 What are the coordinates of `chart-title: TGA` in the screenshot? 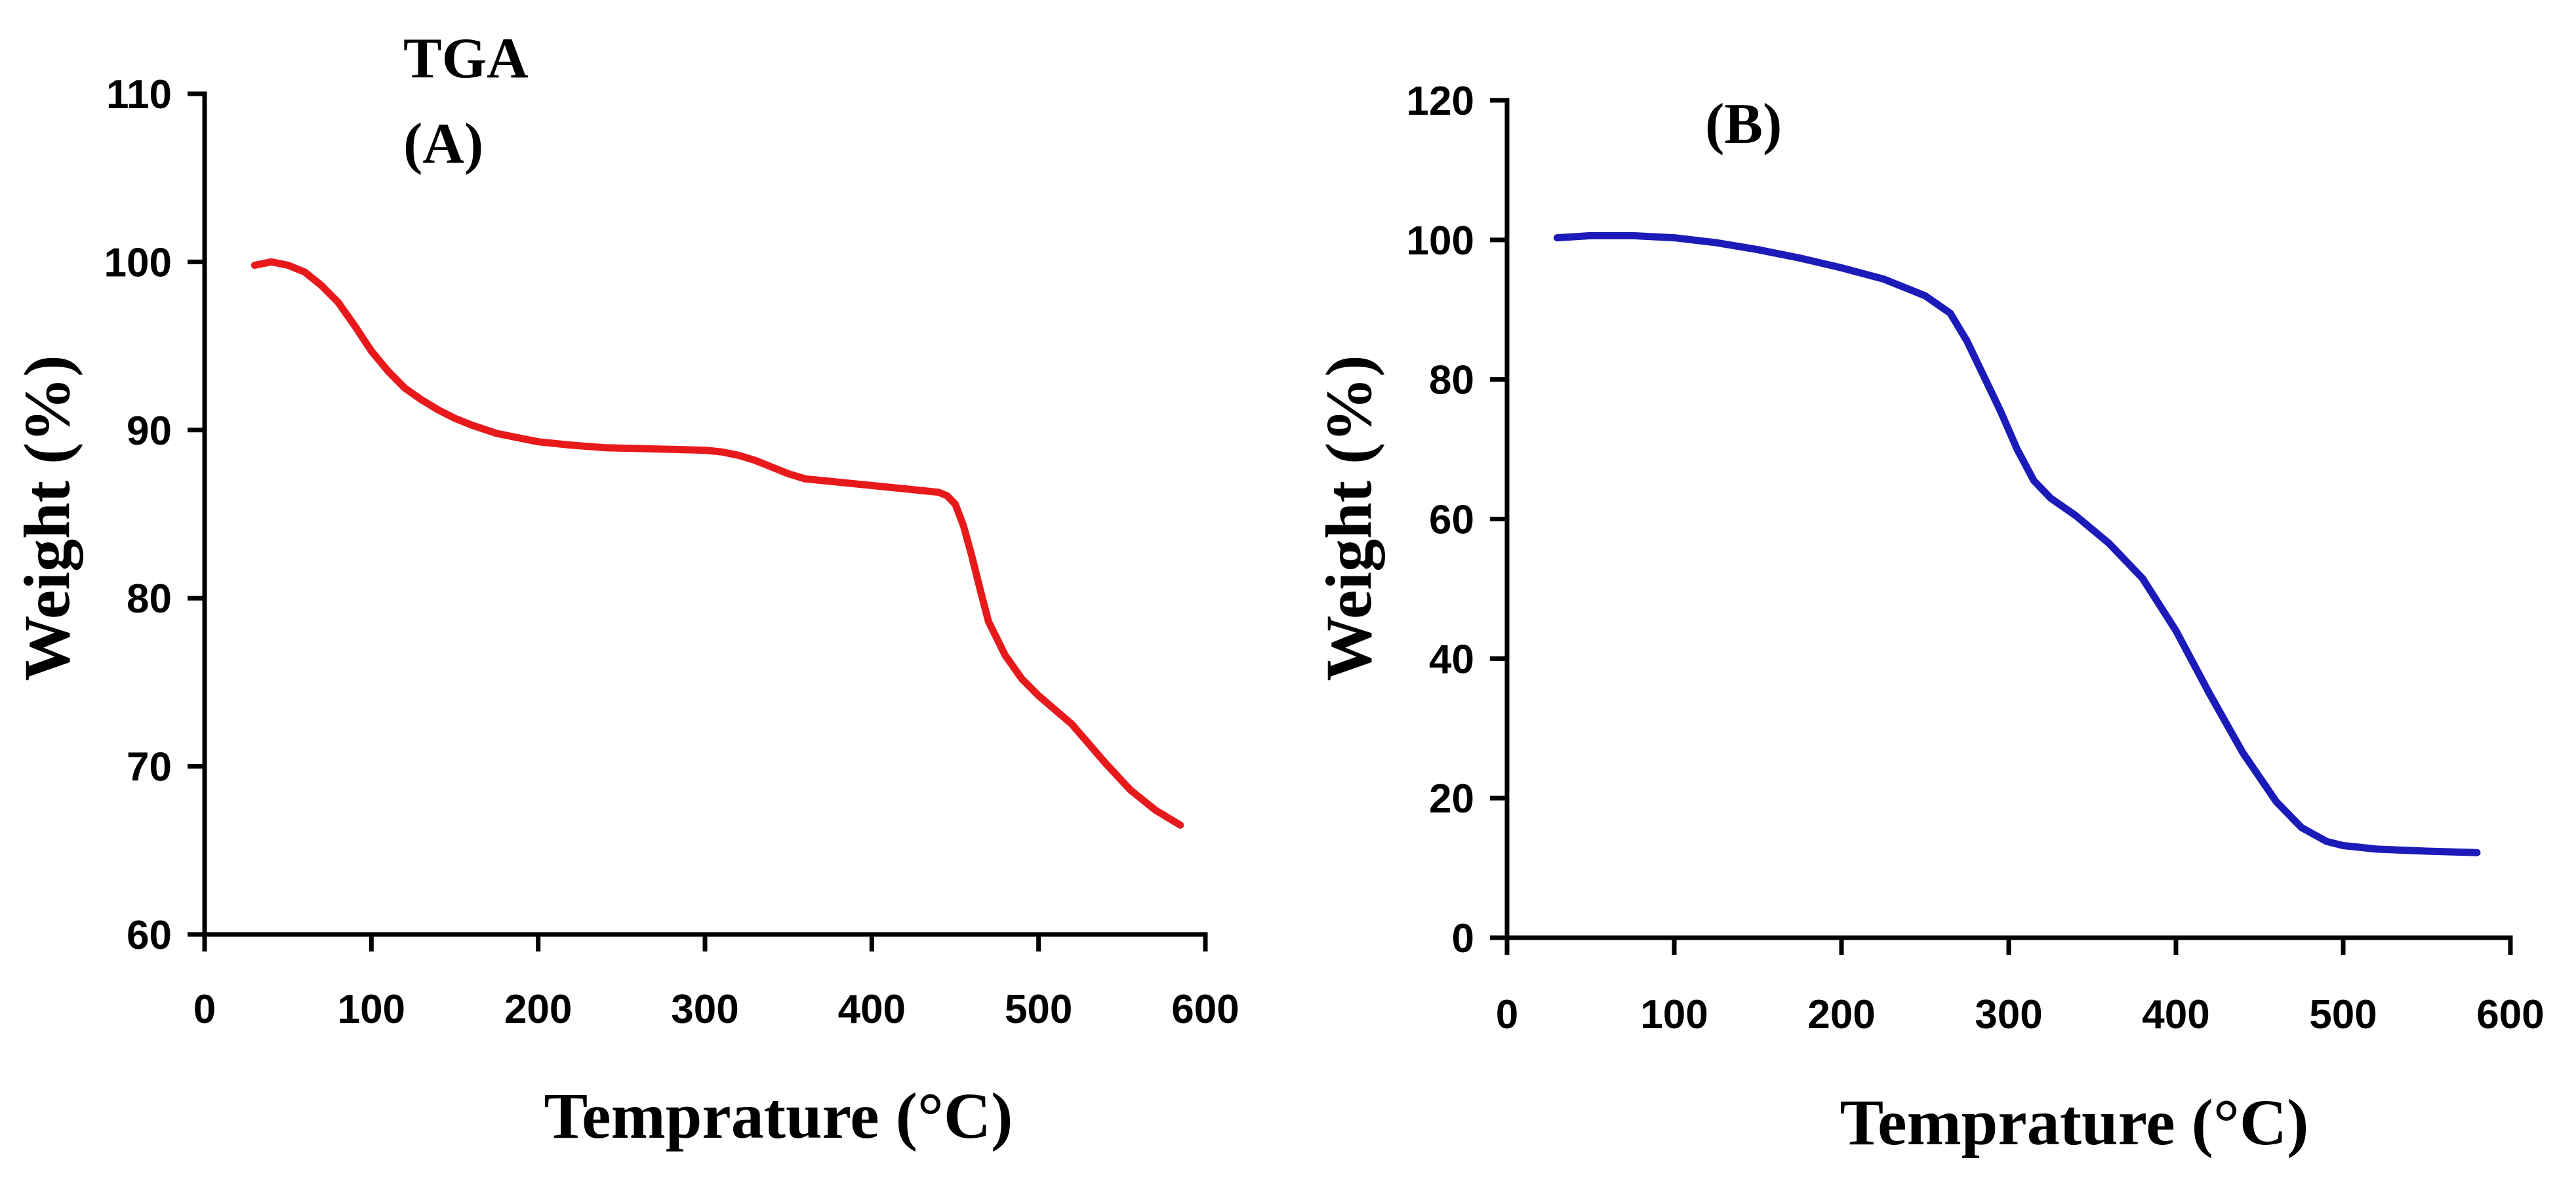 It's located at (466, 58).